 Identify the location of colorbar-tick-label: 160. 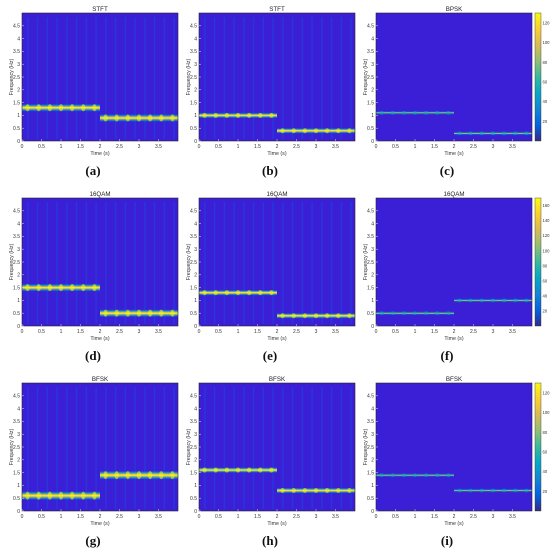
(546, 205).